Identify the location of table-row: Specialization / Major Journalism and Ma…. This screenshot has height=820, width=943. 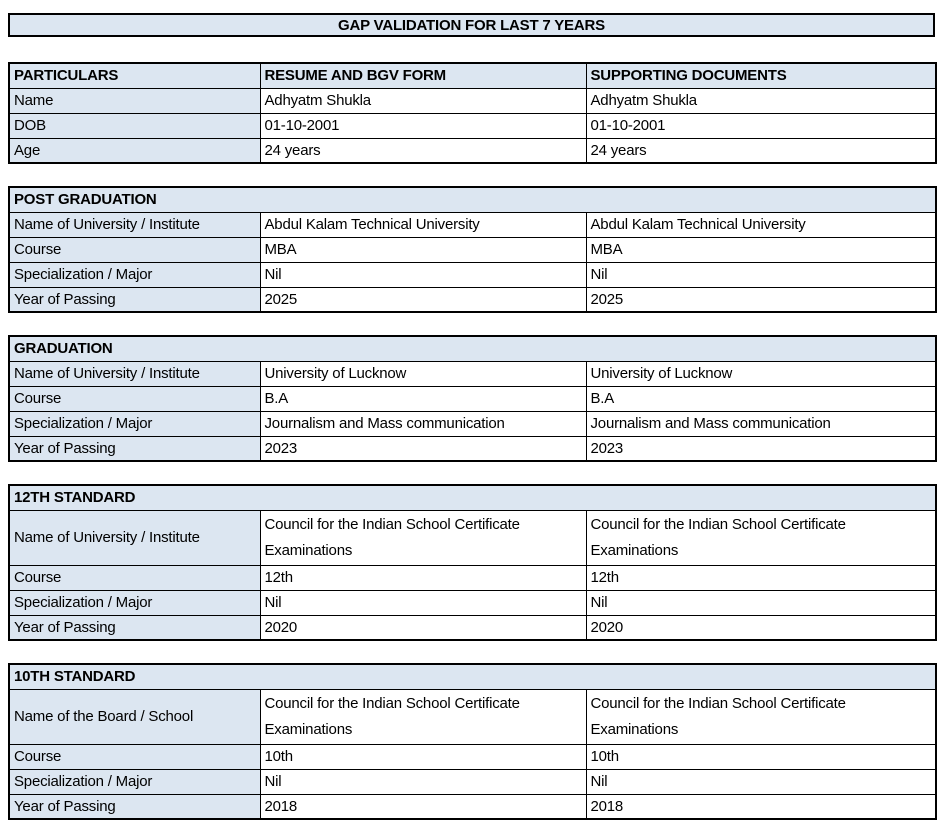
(472, 423).